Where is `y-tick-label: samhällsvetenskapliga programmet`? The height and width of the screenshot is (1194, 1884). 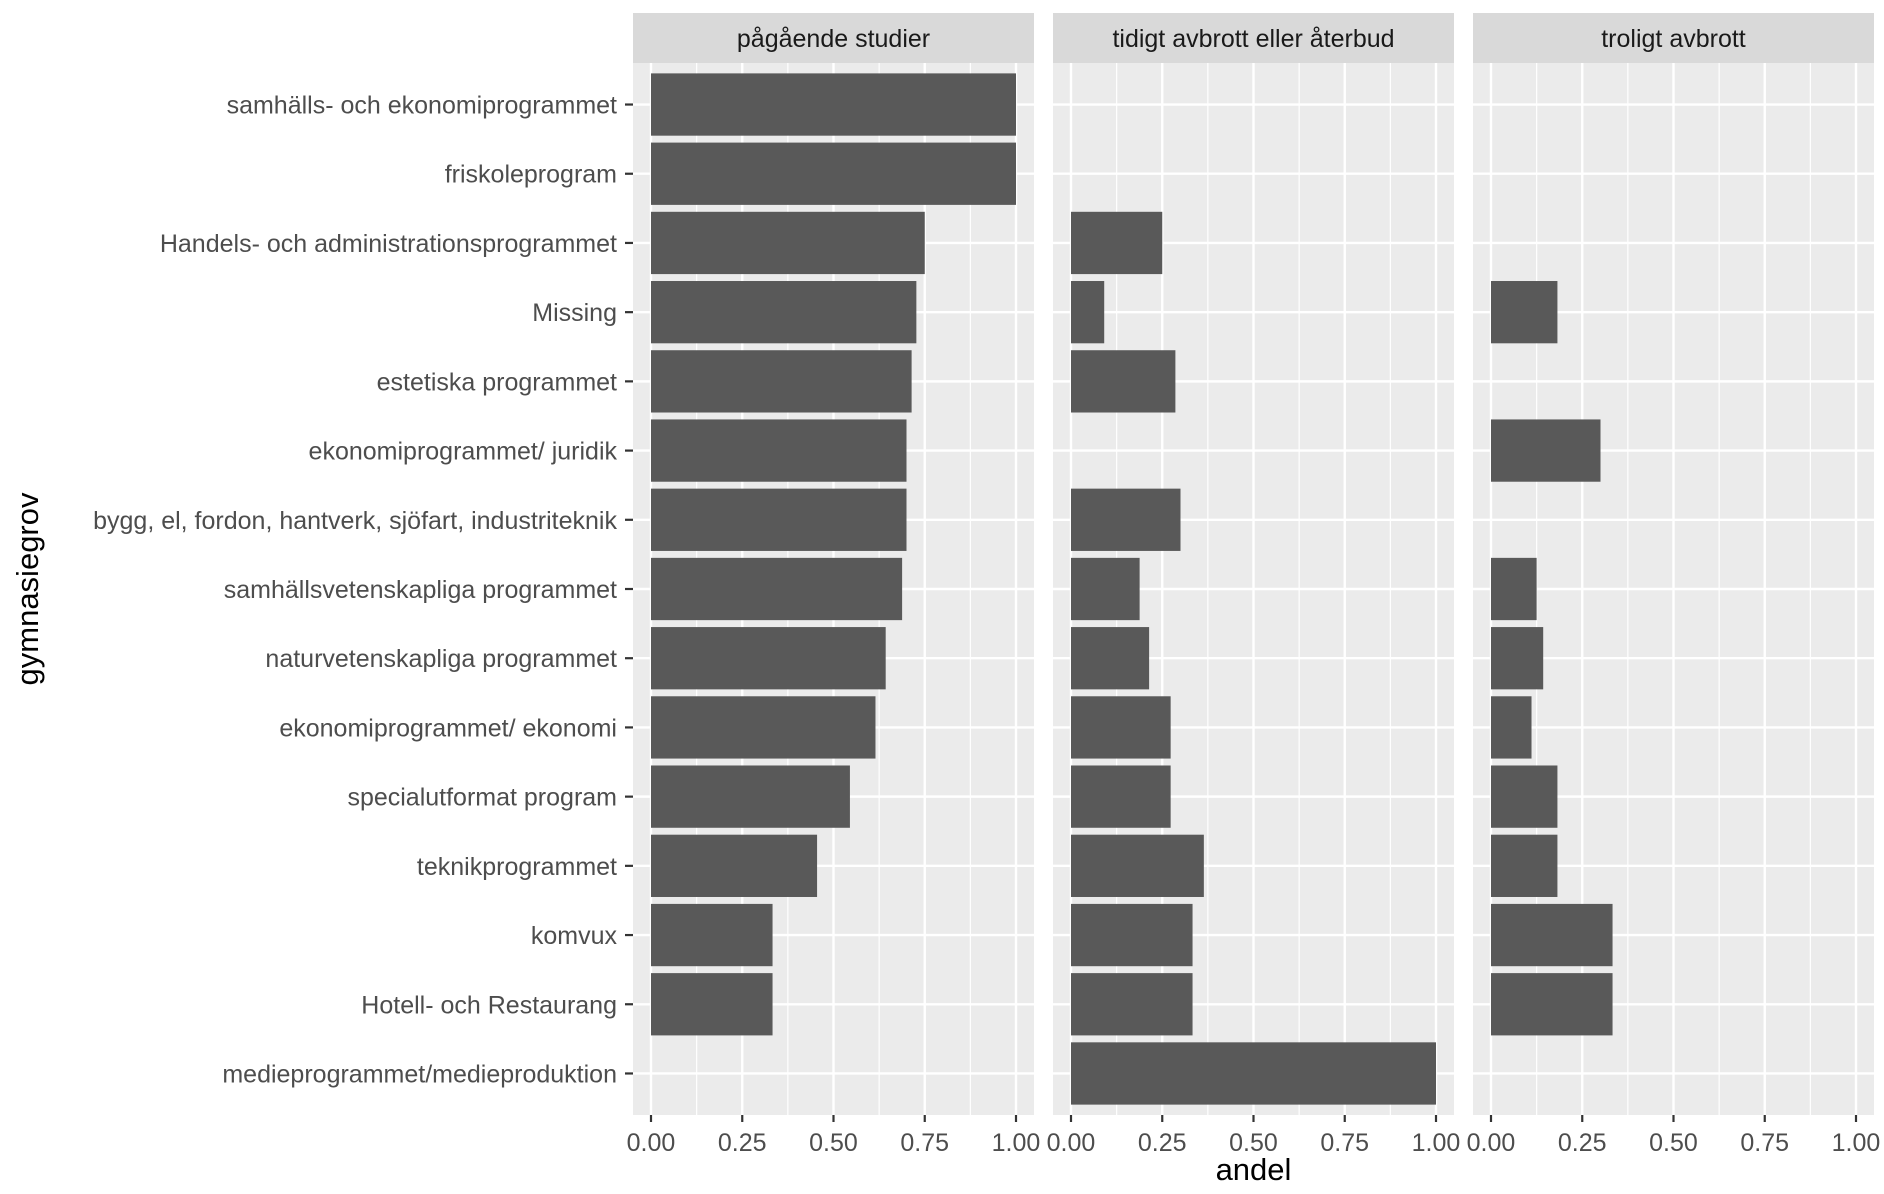 y-tick-label: samhällsvetenskapliga programmet is located at coordinates (420, 590).